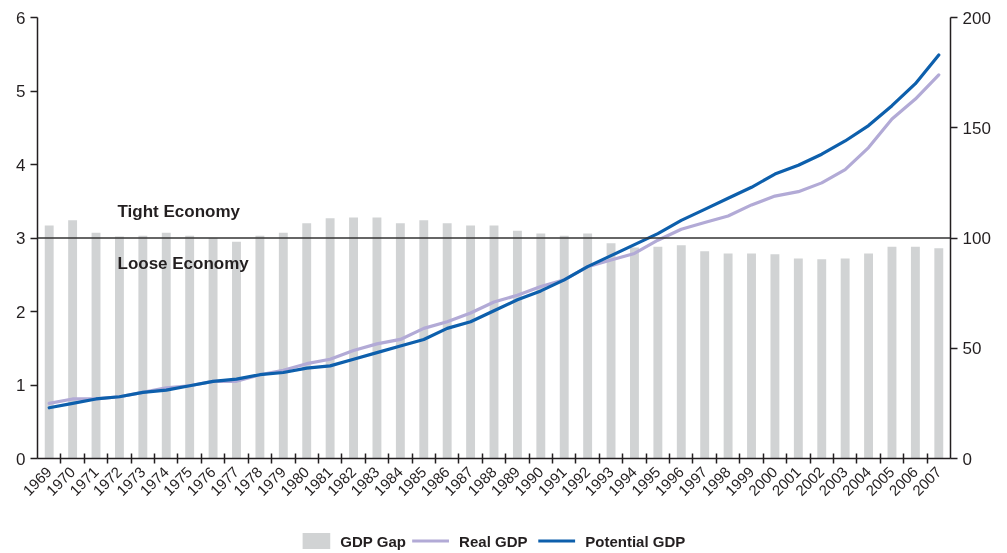  I want to click on y-tick-label: 4, so click(21, 165).